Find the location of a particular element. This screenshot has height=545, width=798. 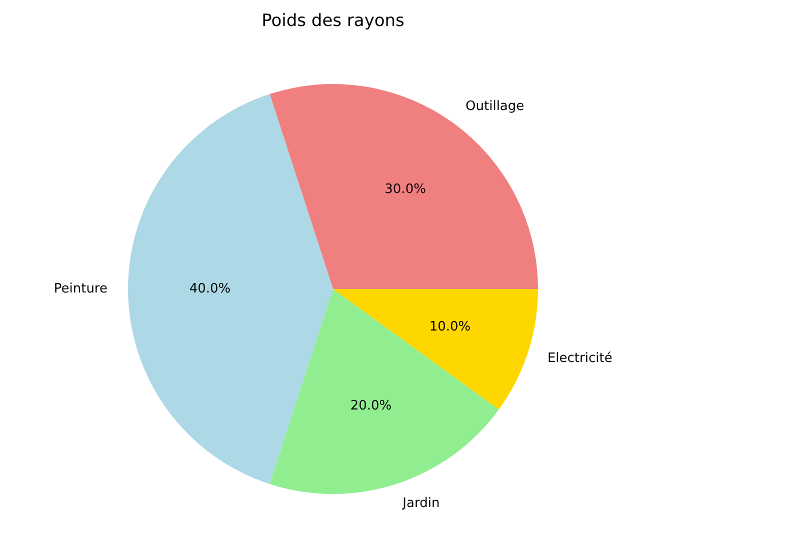

slice-label: Jardin is located at coordinates (421, 503).